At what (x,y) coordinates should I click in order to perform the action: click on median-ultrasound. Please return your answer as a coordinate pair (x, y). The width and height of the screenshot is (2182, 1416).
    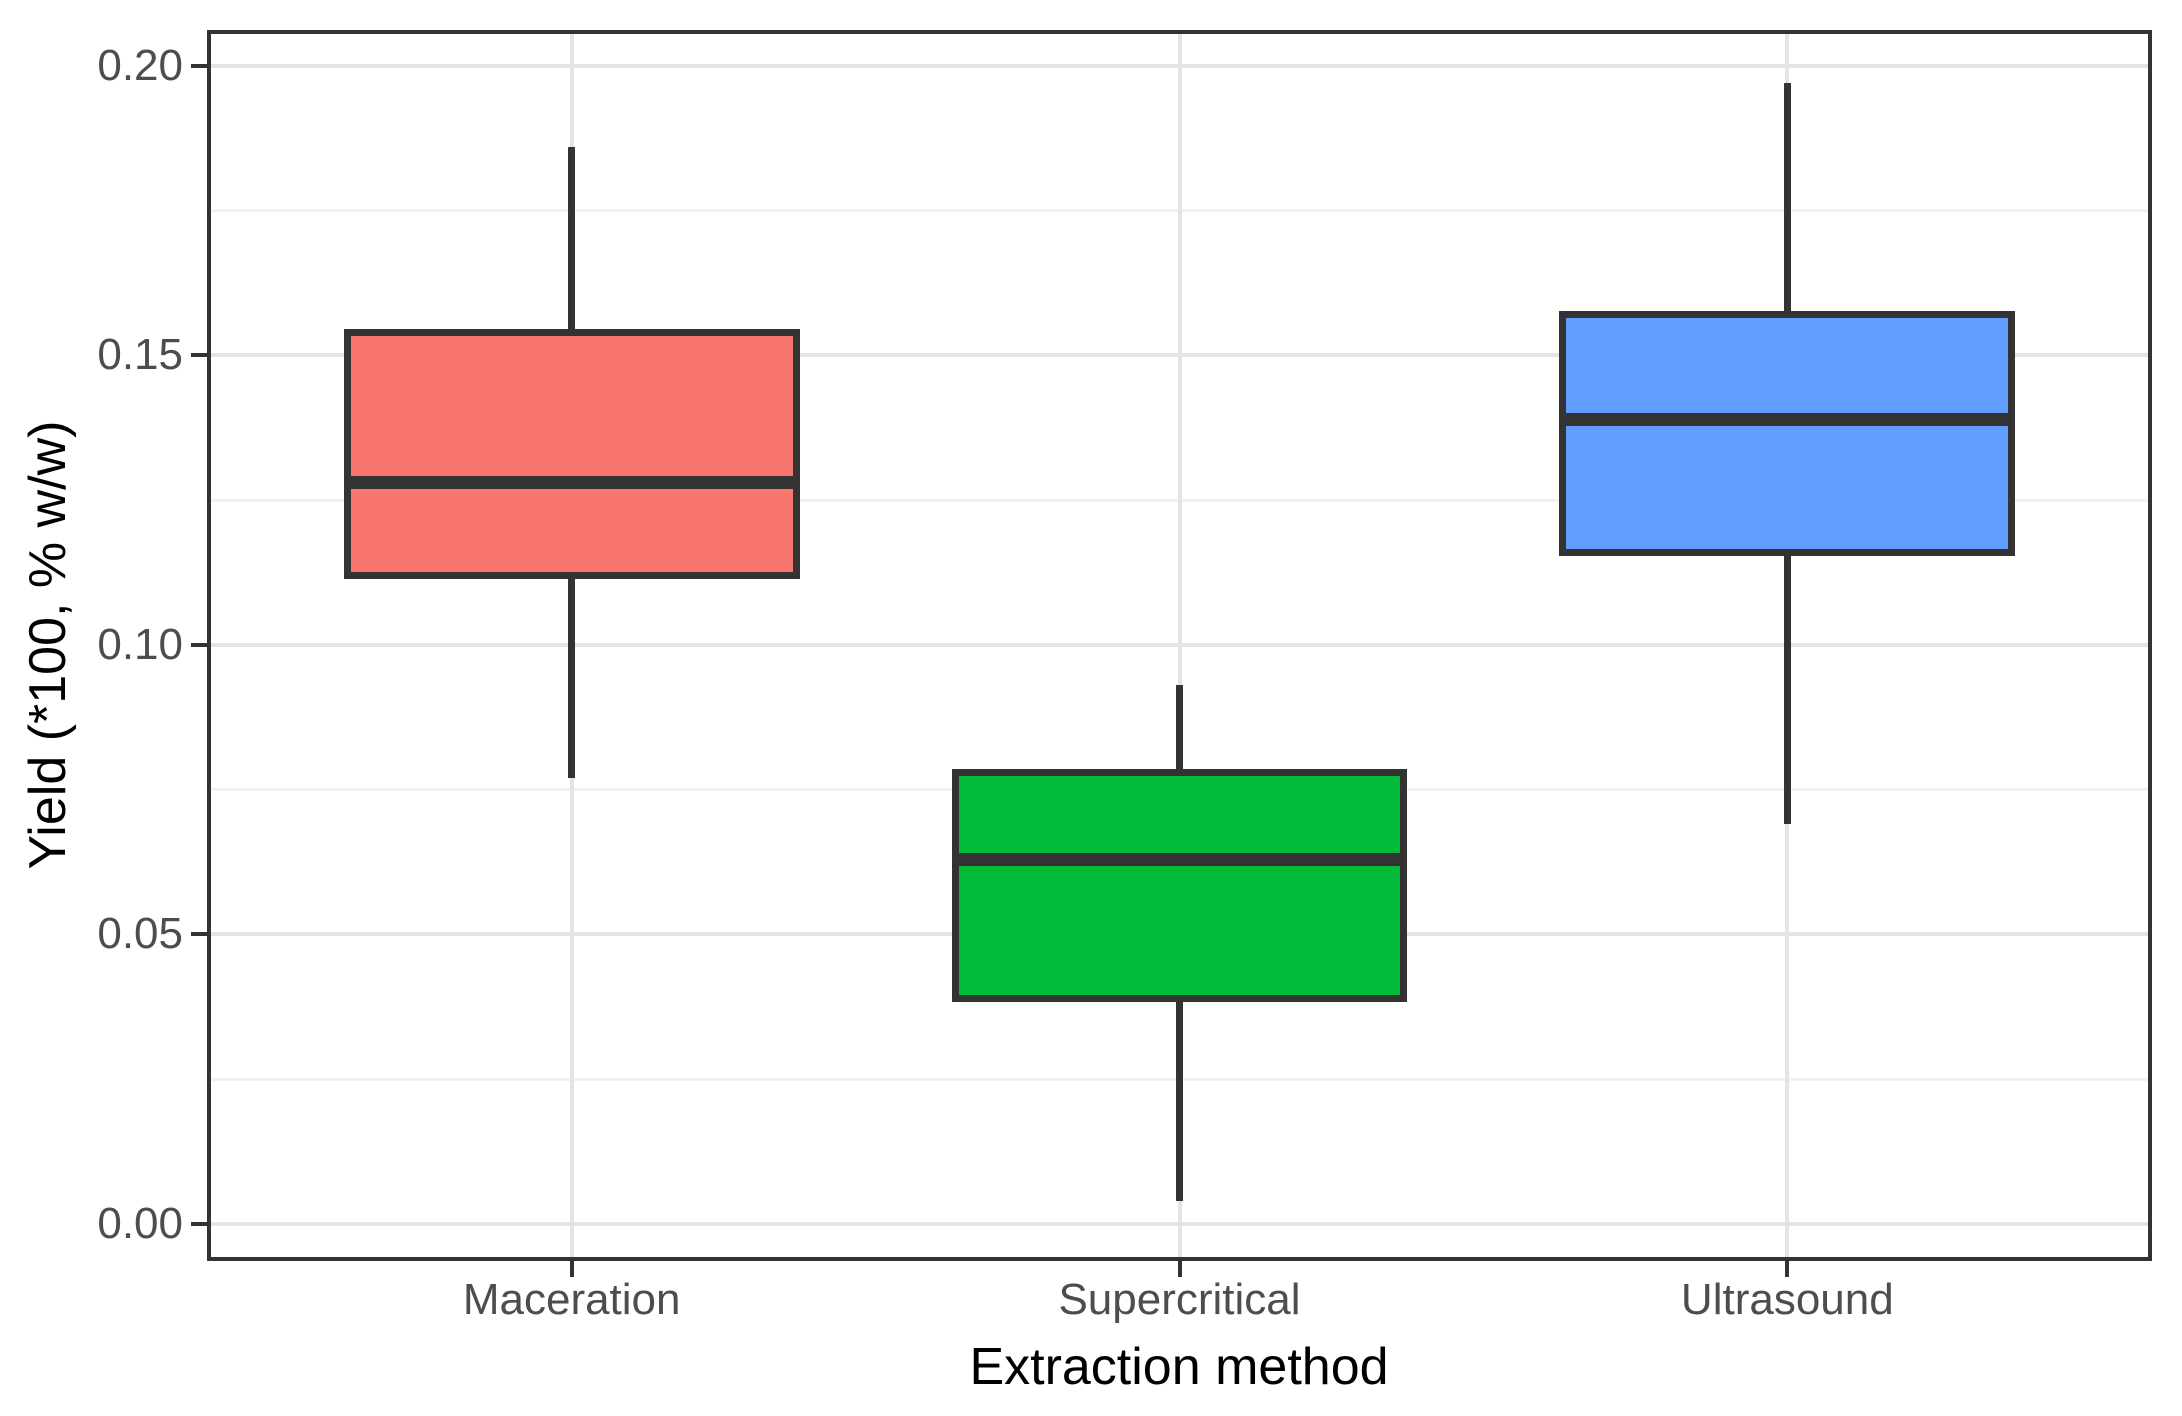
    Looking at the image, I should click on (1787, 419).